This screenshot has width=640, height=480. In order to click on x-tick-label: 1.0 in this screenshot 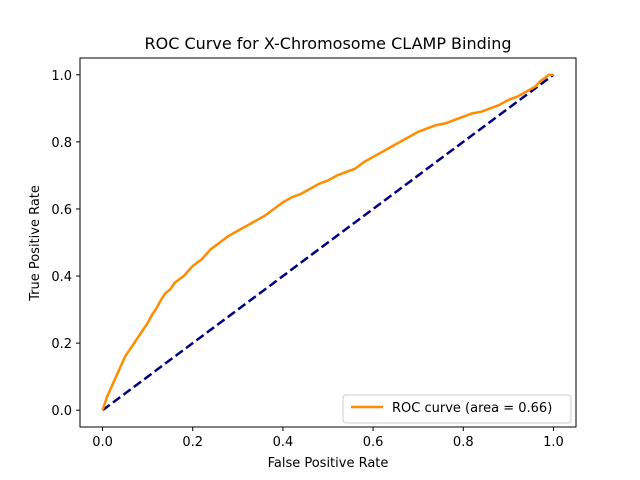, I will do `click(553, 442)`.